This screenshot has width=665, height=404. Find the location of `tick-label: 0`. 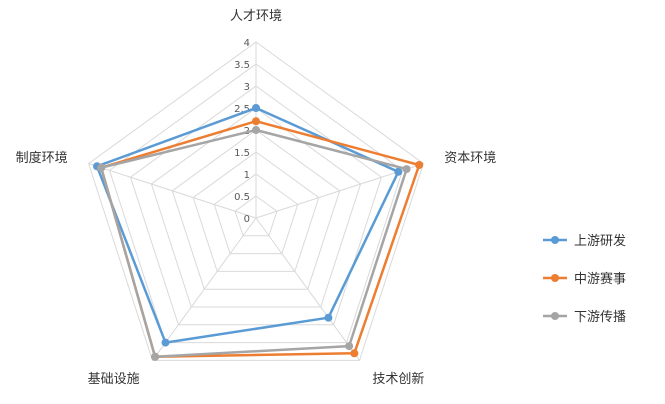

tick-label: 0 is located at coordinates (247, 219).